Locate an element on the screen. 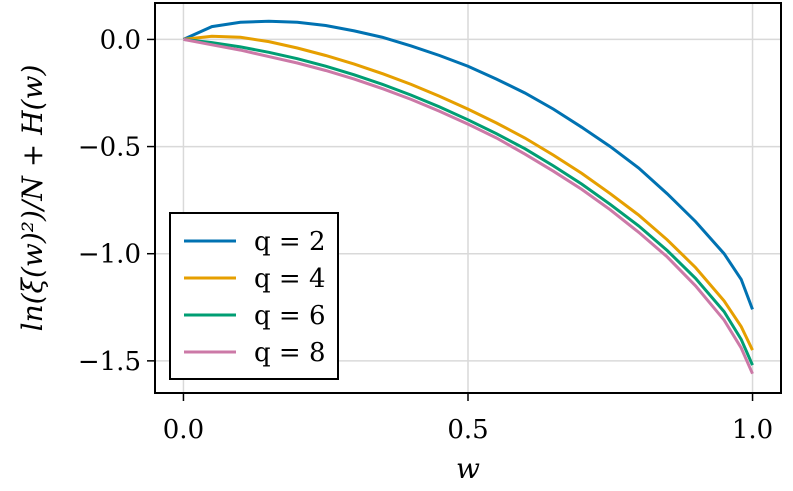  legend-label: q = 4 is located at coordinates (290, 279).